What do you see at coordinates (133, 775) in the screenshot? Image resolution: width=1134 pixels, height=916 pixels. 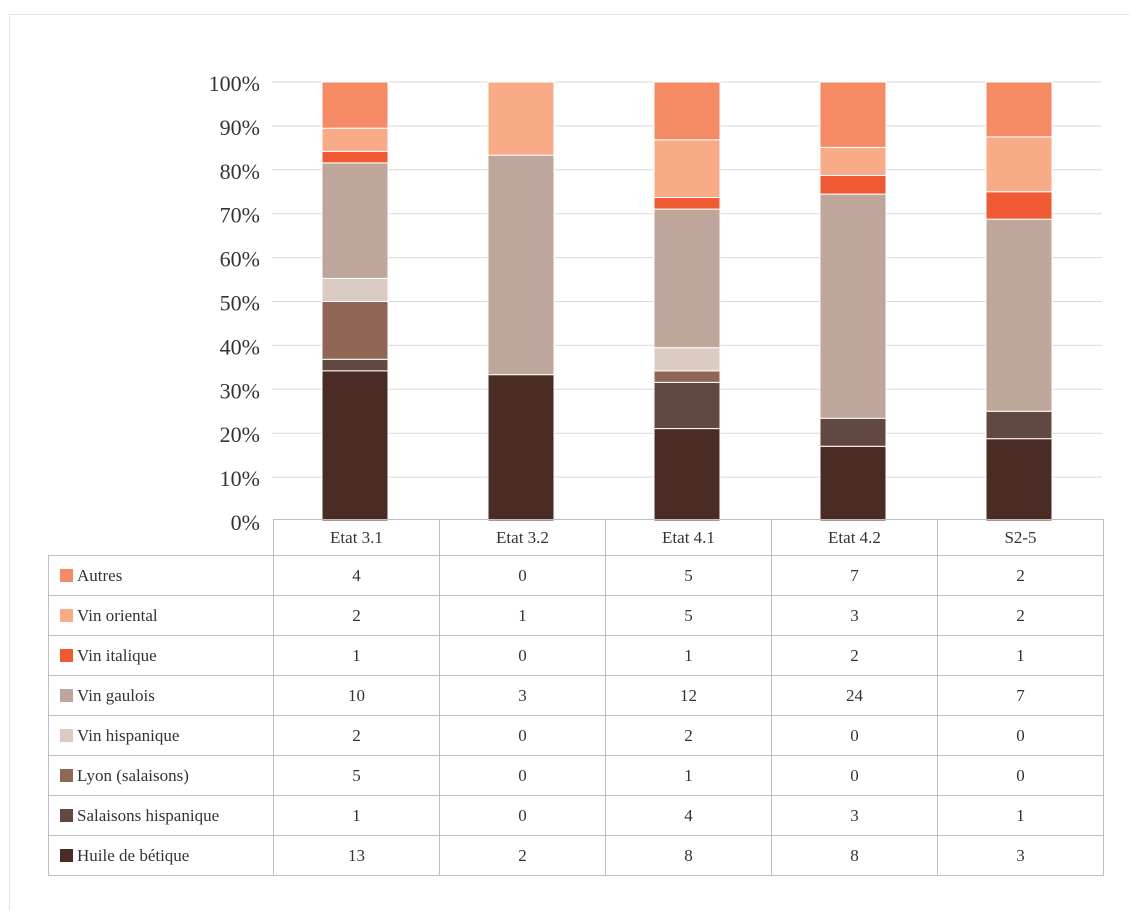 I see `series-name: Lyon (salaisons)` at bounding box center [133, 775].